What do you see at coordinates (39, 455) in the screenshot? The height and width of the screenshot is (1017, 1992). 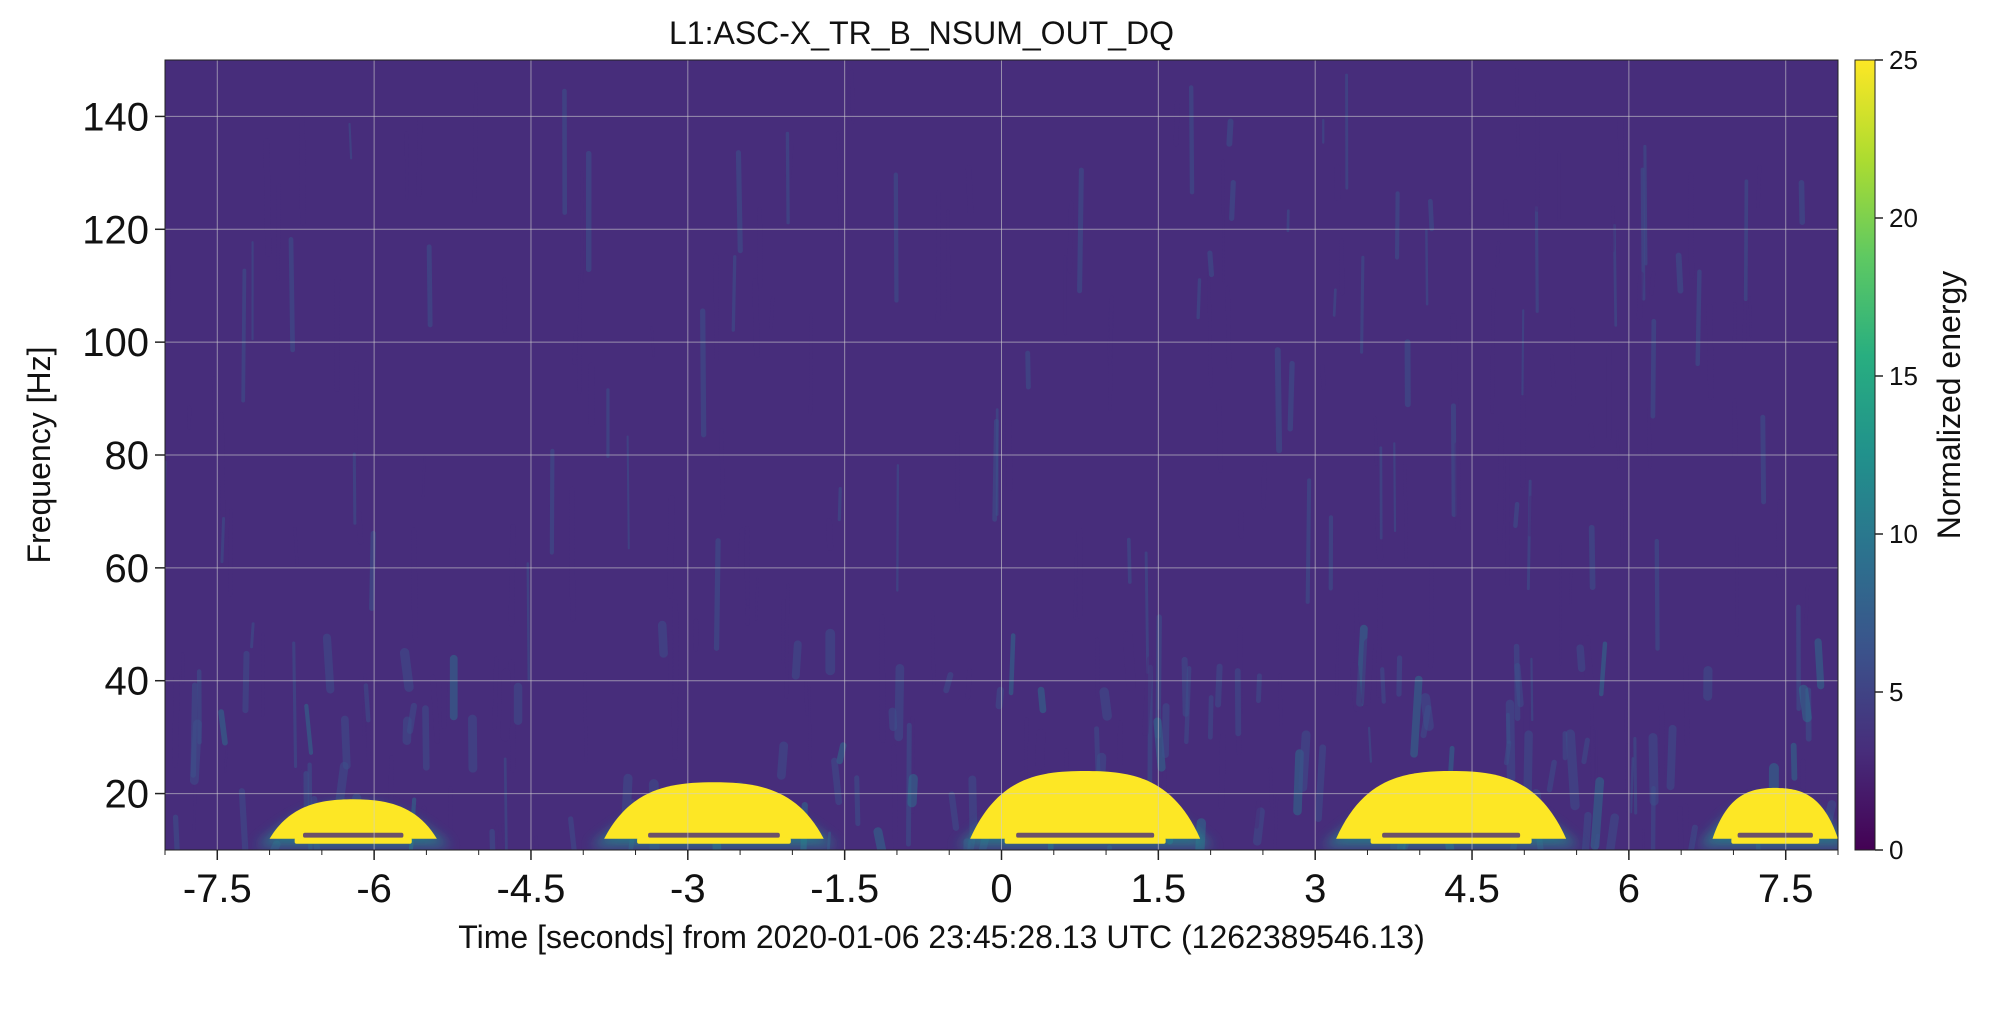 I see `y-axis-label: Frequency [Hz]` at bounding box center [39, 455].